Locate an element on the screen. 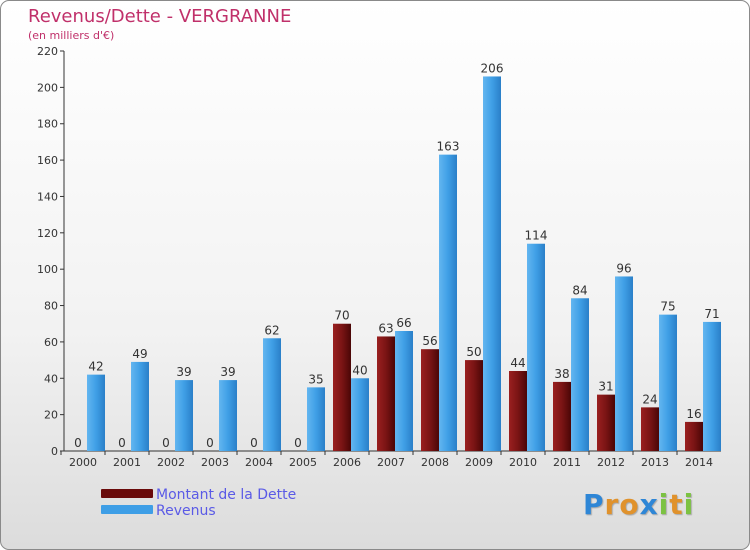 This screenshot has width=750, height=550. y-tick-label: 160 is located at coordinates (47, 160).